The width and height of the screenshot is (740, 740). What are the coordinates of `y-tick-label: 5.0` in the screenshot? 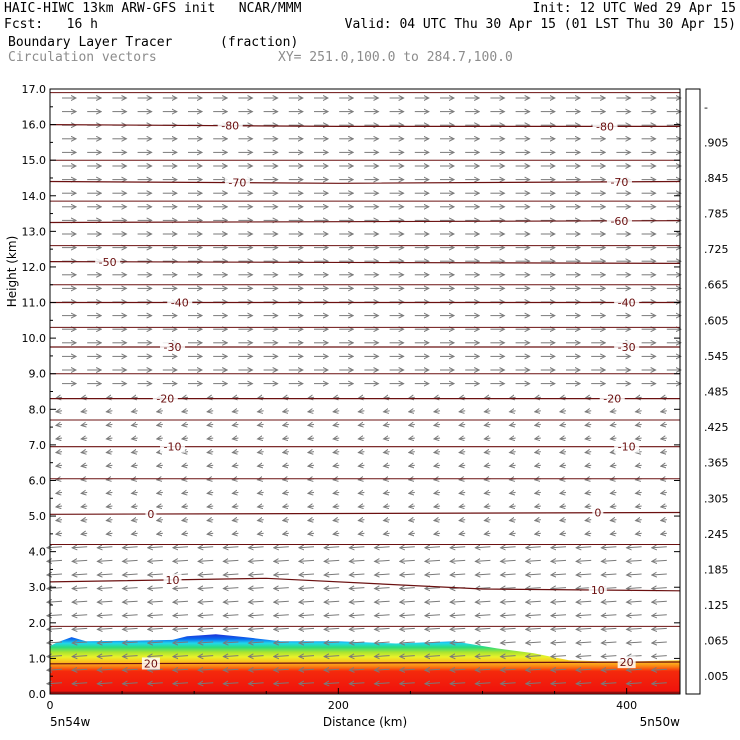 It's located at (38, 516).